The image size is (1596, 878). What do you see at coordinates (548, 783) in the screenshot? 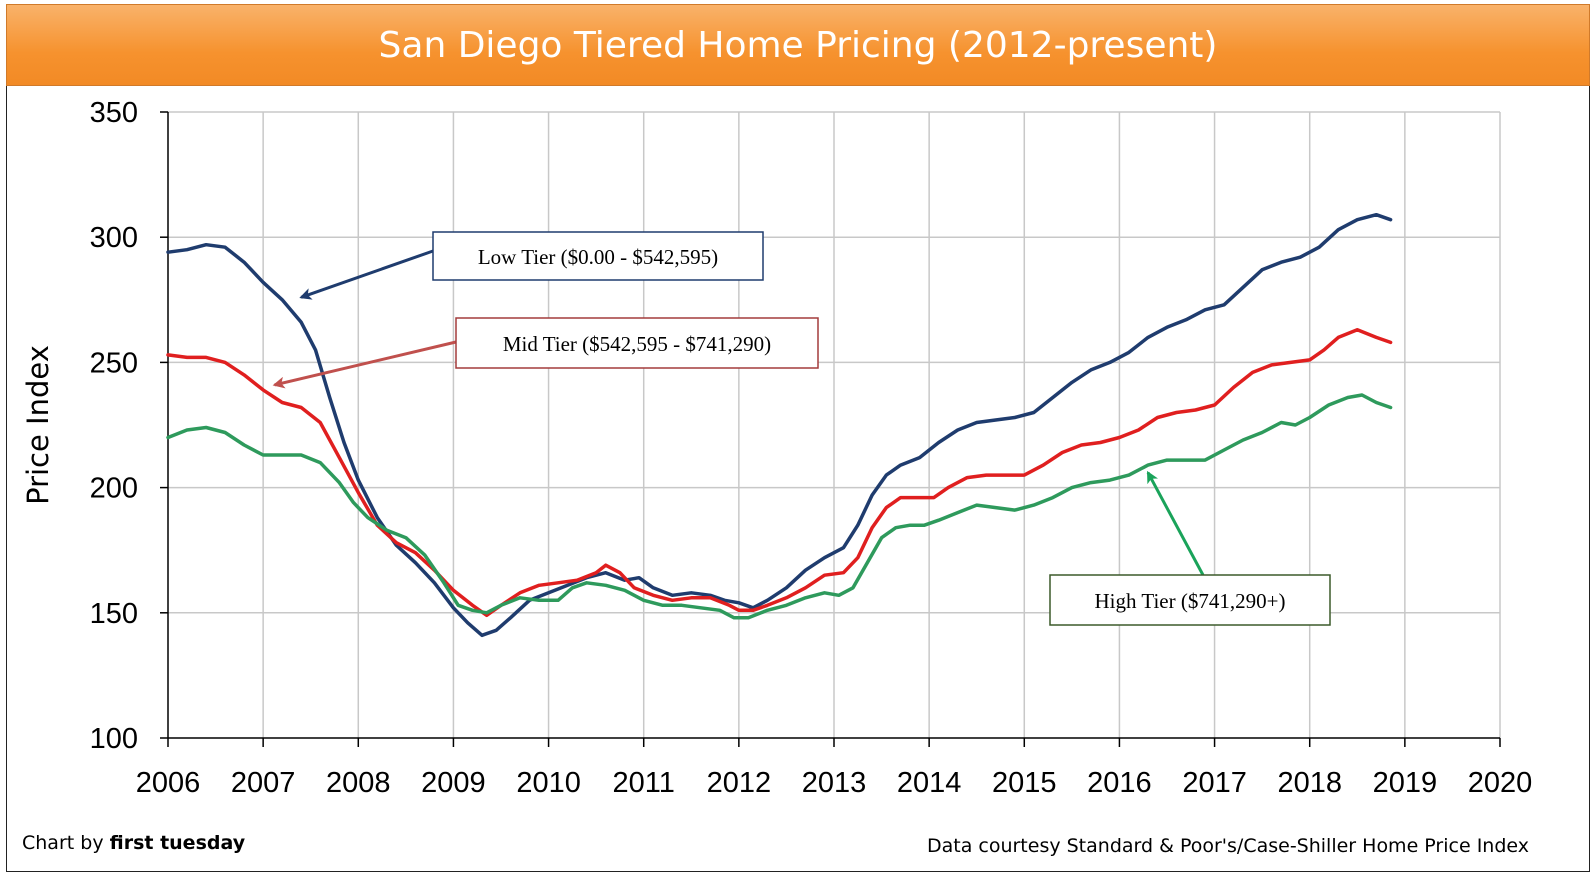
I see `x-tick-label: 2010` at bounding box center [548, 783].